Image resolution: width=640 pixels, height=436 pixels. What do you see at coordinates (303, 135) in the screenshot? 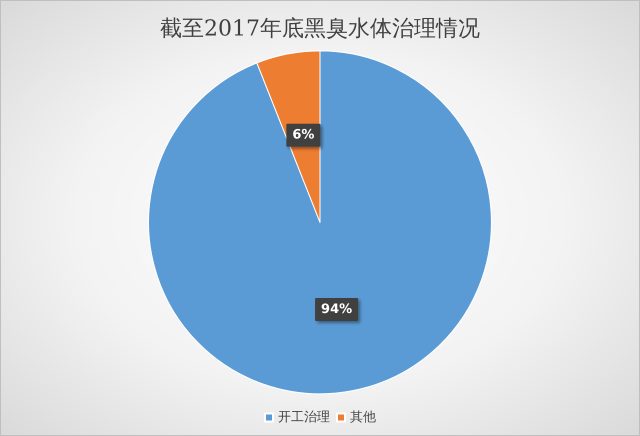
I see `data-label: 6%` at bounding box center [303, 135].